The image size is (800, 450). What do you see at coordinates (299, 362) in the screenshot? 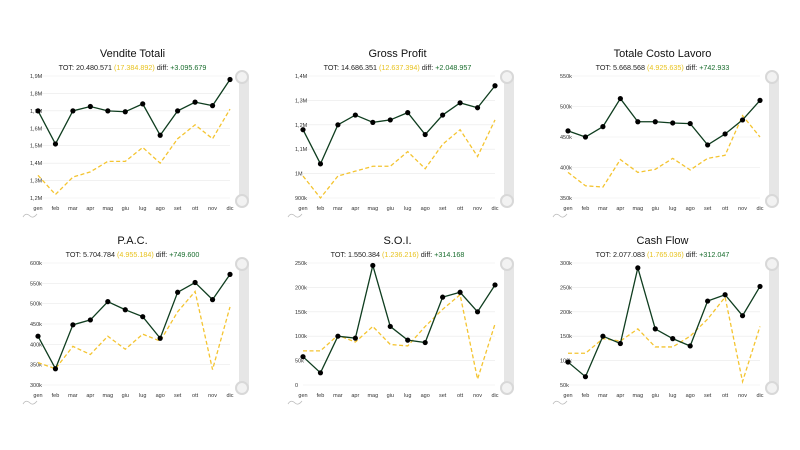
I see `y-tick-label: 50k` at bounding box center [299, 362].